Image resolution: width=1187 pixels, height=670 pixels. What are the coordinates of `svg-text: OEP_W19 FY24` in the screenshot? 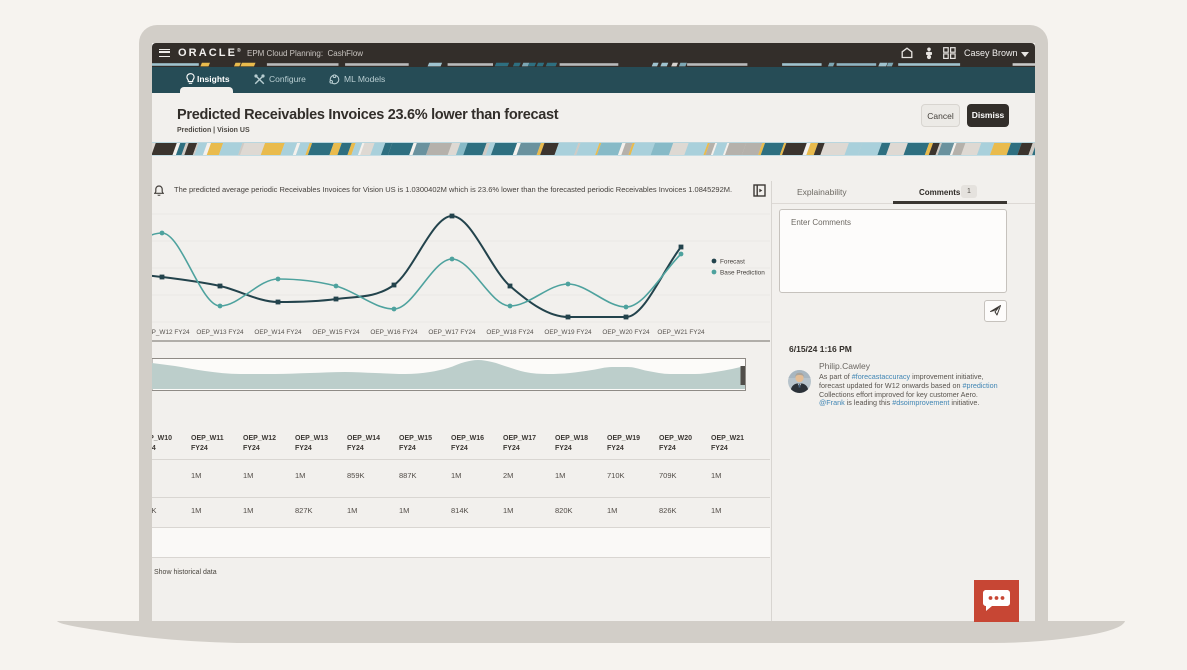 It's located at (568, 332).